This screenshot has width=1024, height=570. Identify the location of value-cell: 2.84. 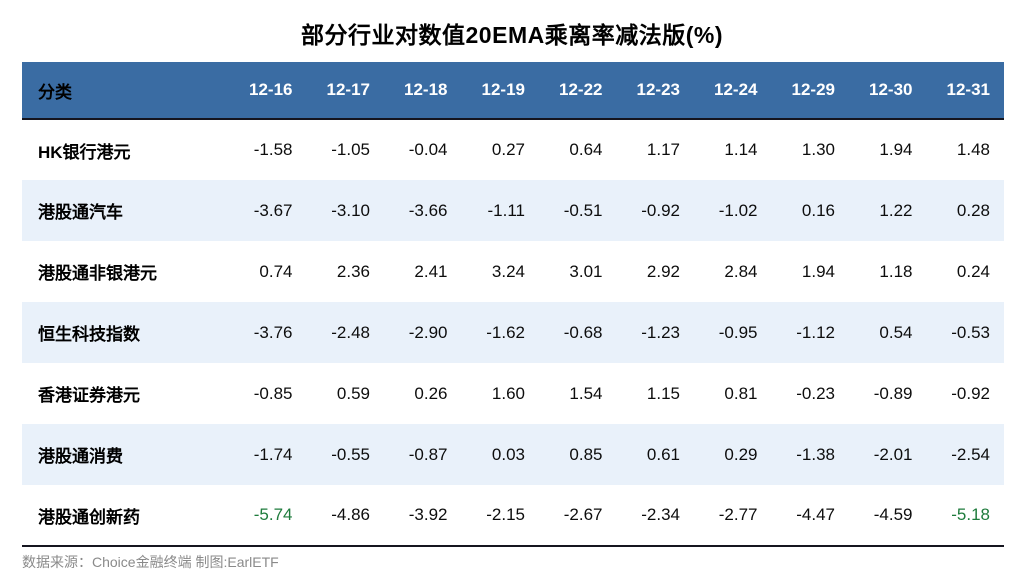
(741, 271).